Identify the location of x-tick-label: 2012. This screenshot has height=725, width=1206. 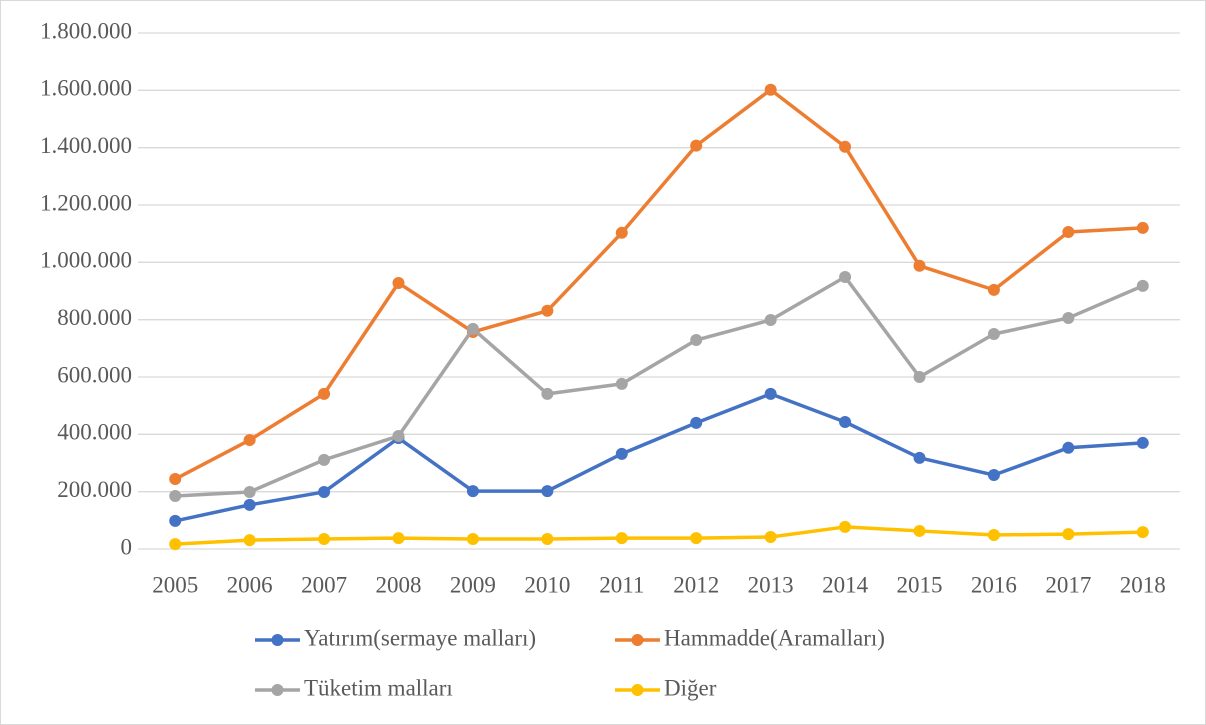
(696, 584).